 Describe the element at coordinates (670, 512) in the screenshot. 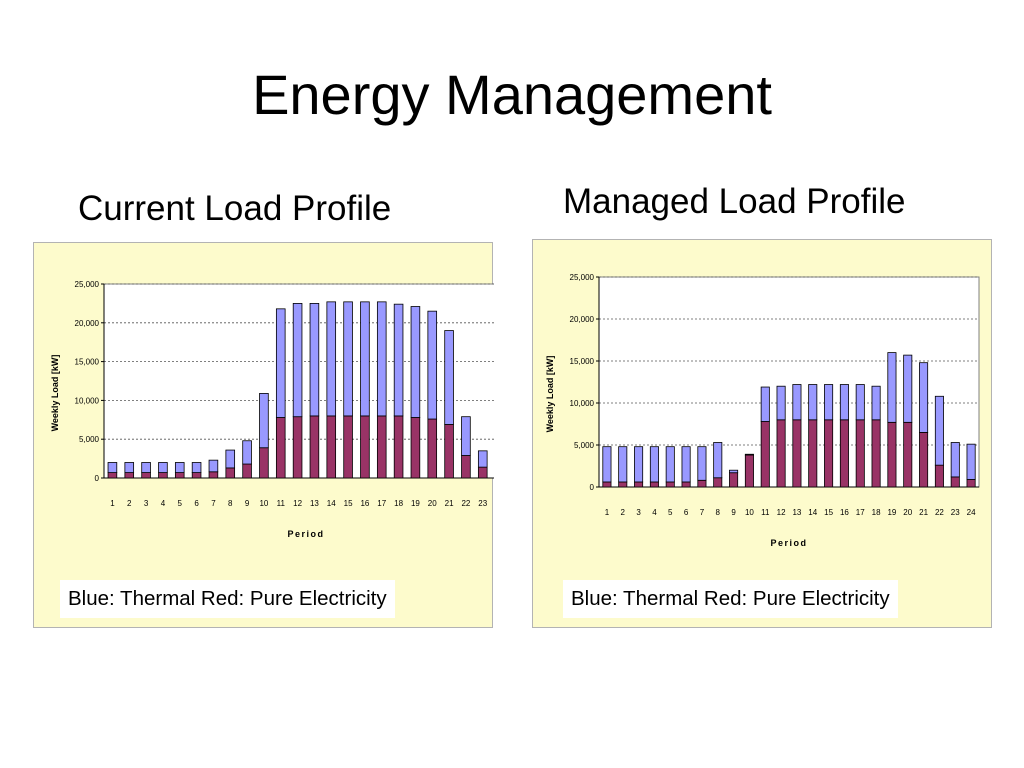

I see `x-tick-label: 5` at that location.